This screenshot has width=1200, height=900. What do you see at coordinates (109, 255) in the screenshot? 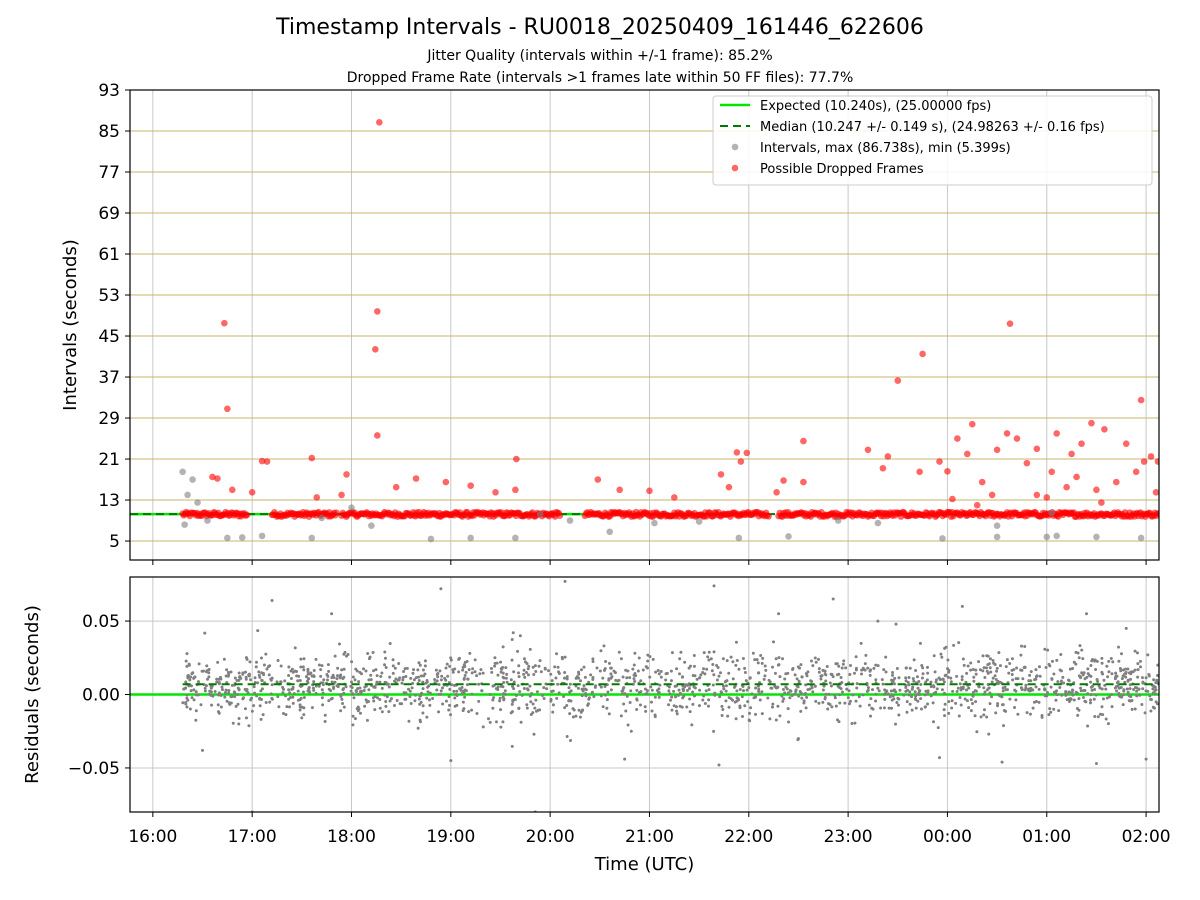
I see `y-tick-label: 61` at bounding box center [109, 255].